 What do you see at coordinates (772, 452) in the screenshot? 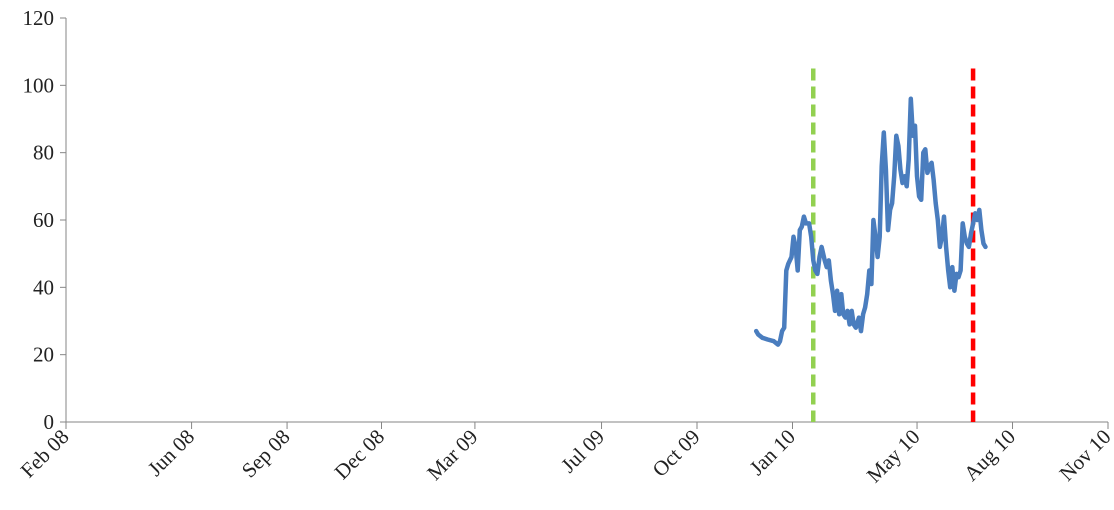
I see `x-tick-label: Jan 10` at bounding box center [772, 452].